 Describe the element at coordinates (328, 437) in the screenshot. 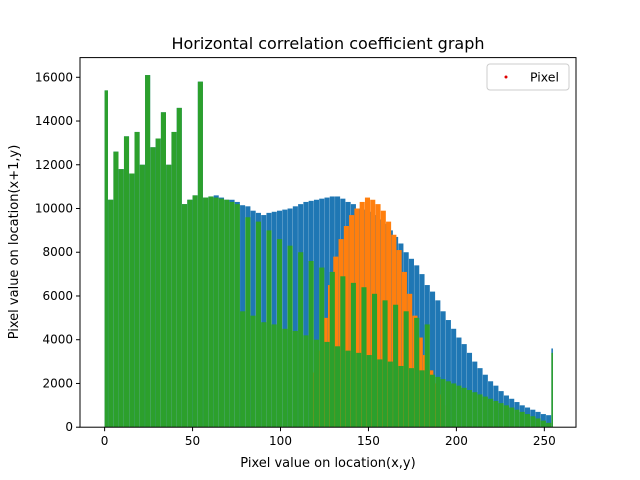

I see `x-ticks: 0 50 100 150 200 250` at that location.